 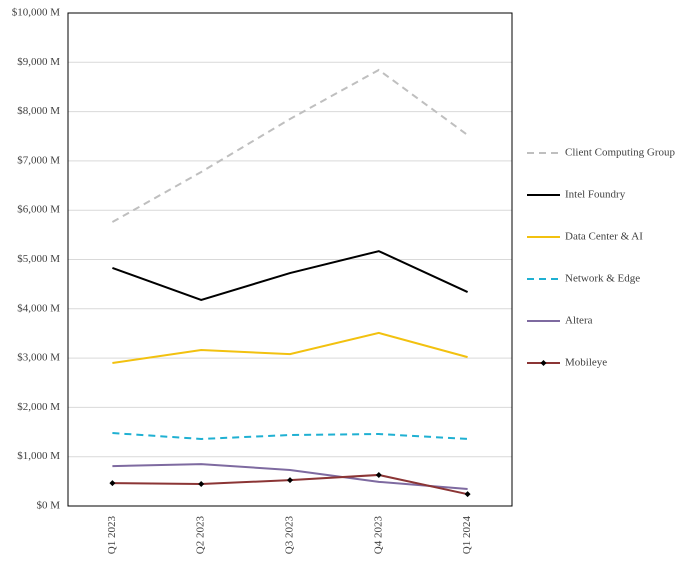 I want to click on y-tick-label: $10,000 M, so click(x=36, y=13).